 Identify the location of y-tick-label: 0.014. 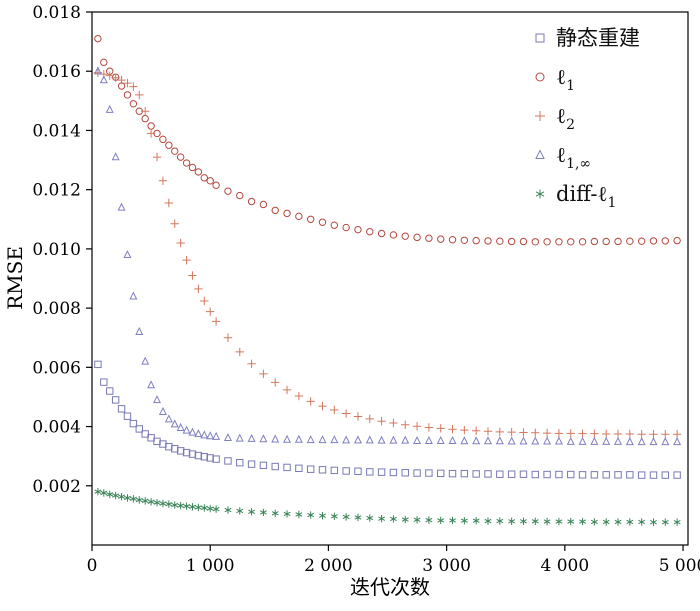
(56, 131).